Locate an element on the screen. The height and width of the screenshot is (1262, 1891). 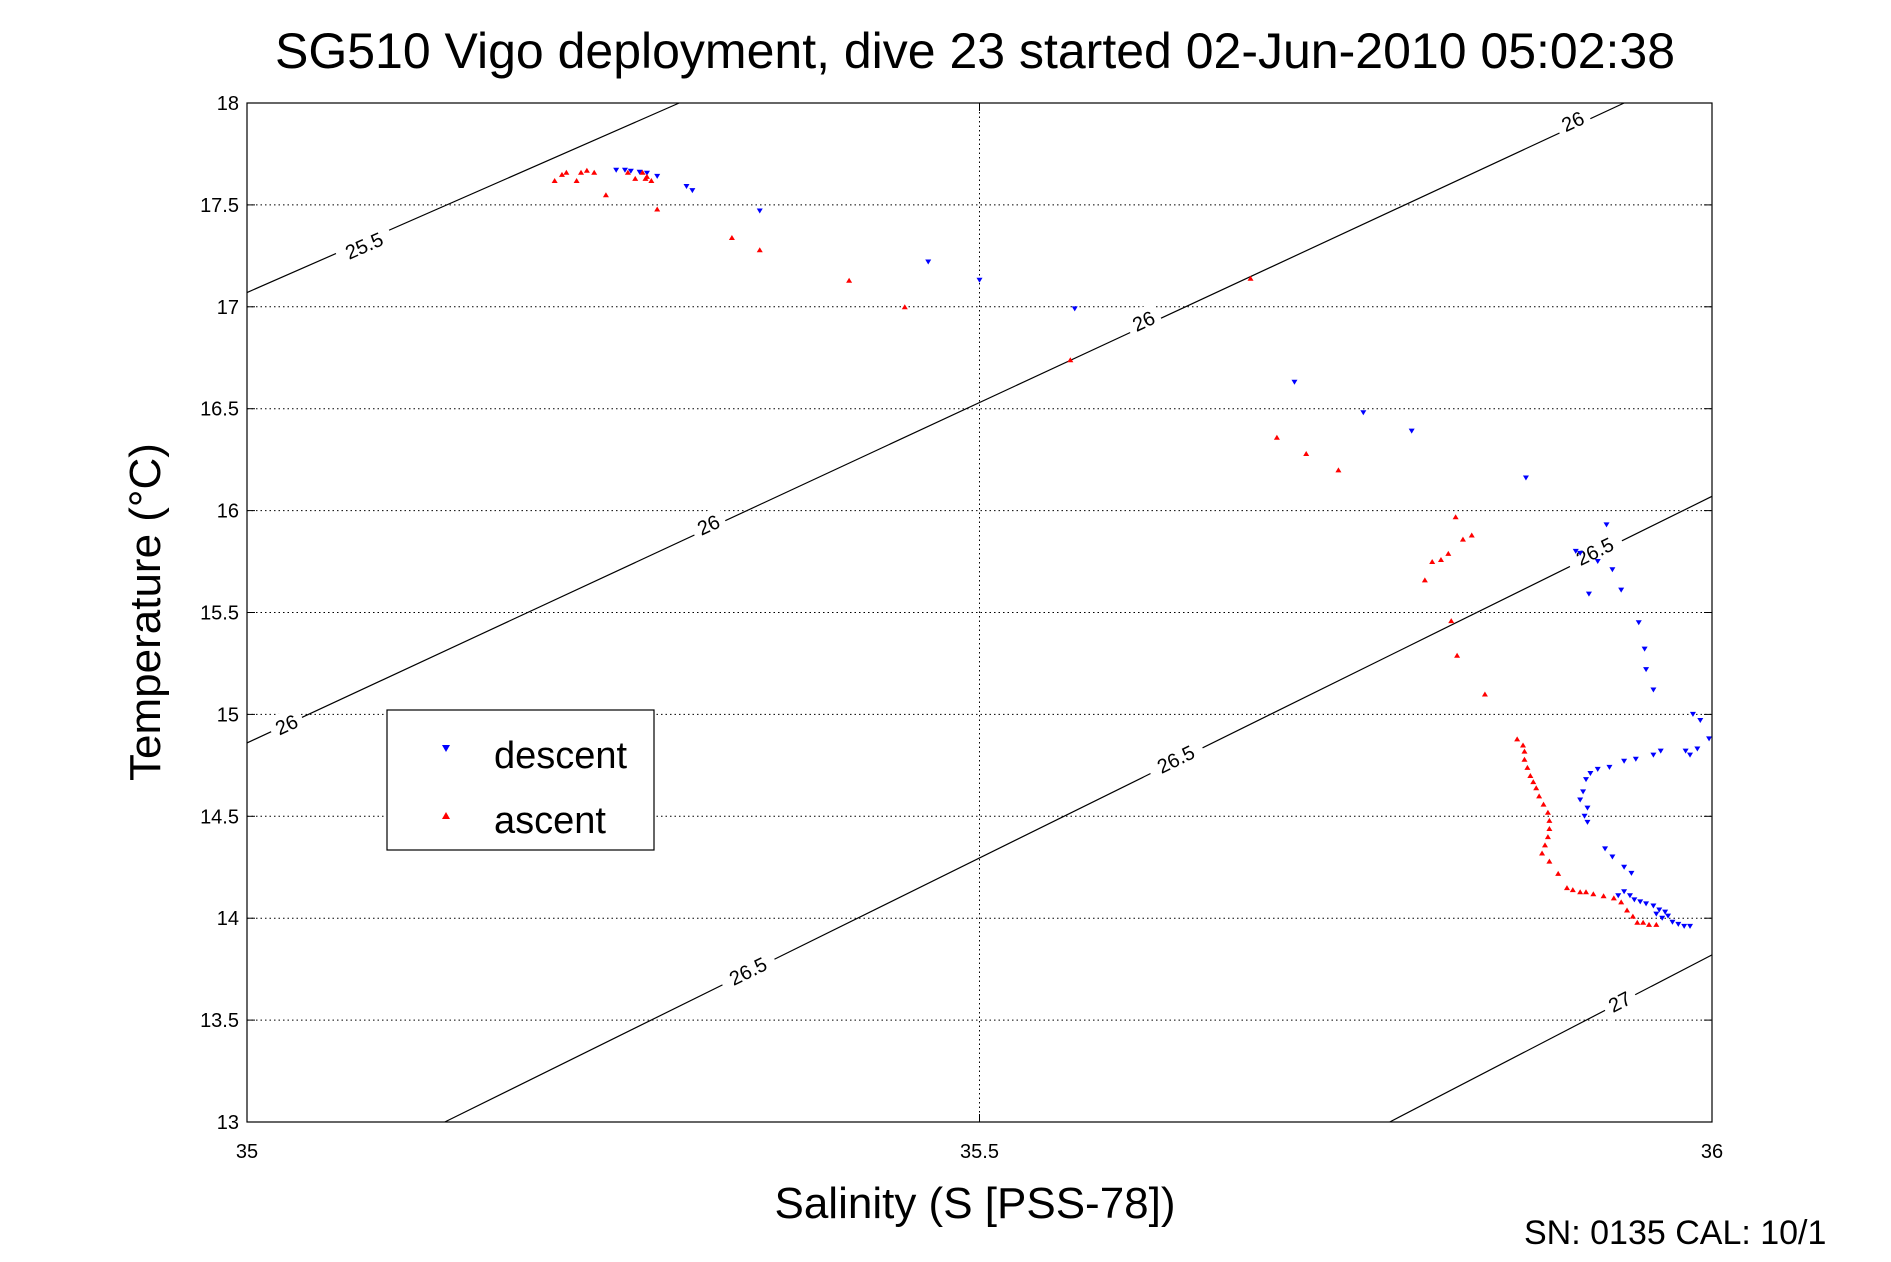
y-tick-label: 14 is located at coordinates (228, 919).